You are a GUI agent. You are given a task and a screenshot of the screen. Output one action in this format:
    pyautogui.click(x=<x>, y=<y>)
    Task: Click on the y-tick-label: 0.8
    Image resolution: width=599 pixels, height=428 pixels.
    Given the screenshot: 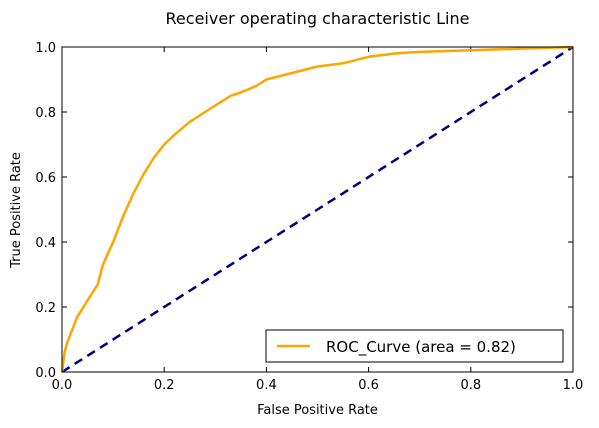 What is the action you would take?
    pyautogui.click(x=45, y=113)
    